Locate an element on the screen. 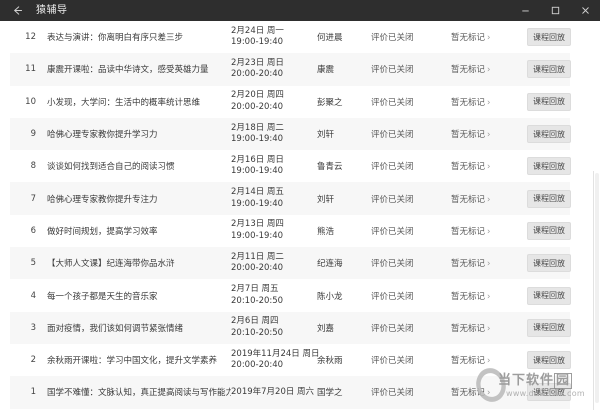 The height and width of the screenshot is (410, 600). close-icon is located at coordinates (585, 10).